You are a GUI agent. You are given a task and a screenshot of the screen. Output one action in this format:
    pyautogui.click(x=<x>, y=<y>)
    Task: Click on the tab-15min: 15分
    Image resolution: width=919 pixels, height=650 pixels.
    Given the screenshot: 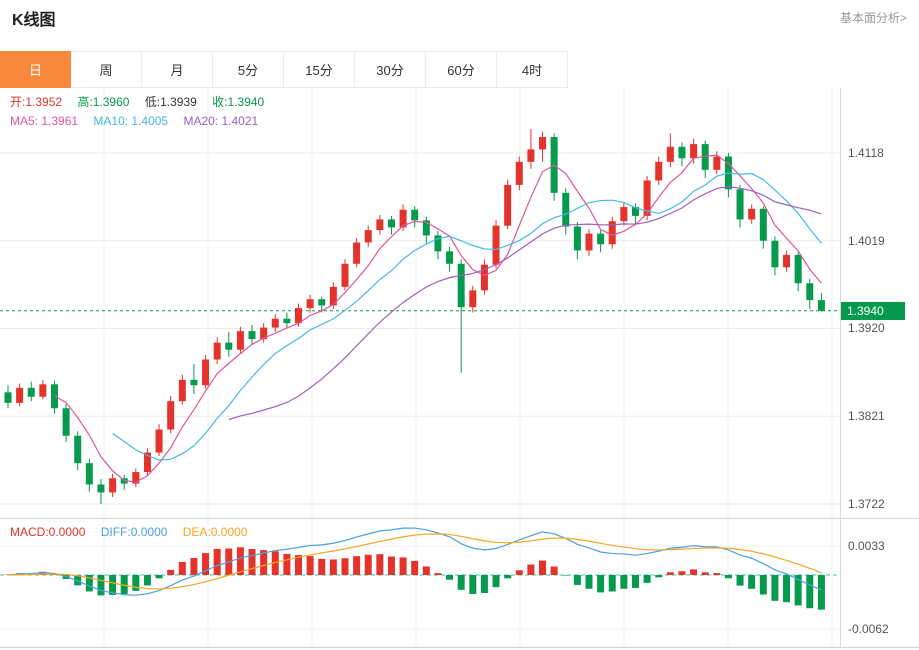 What is the action you would take?
    pyautogui.click(x=319, y=69)
    